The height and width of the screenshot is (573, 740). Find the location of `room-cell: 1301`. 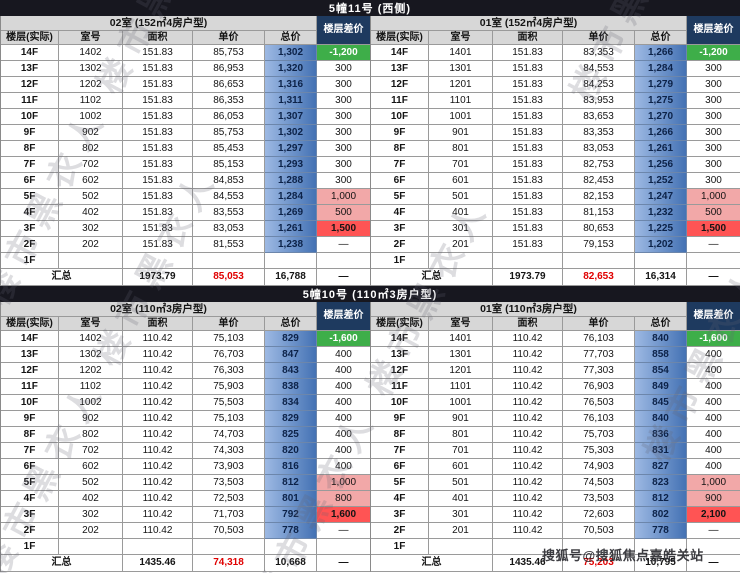

room-cell: 1301 is located at coordinates (461, 69).